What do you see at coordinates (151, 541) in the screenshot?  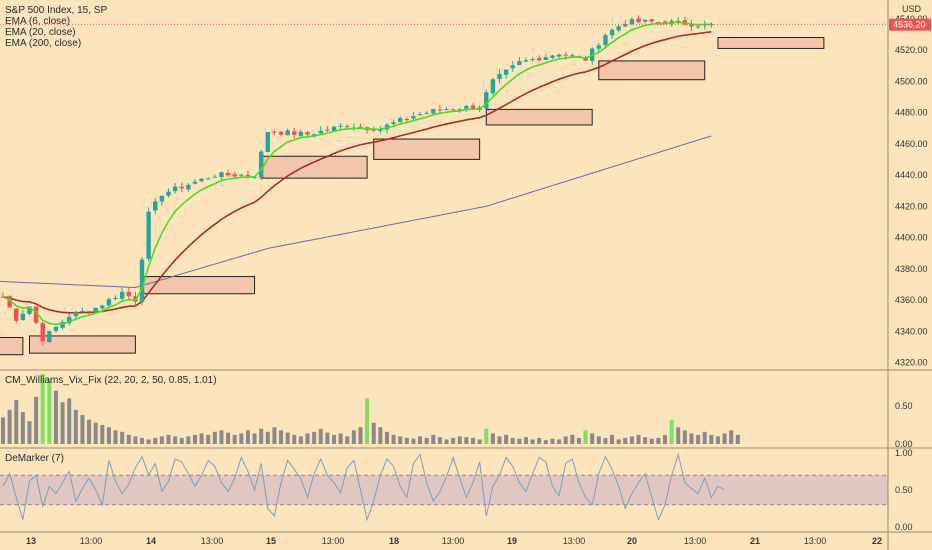 I see `time-axis-tick: 14` at bounding box center [151, 541].